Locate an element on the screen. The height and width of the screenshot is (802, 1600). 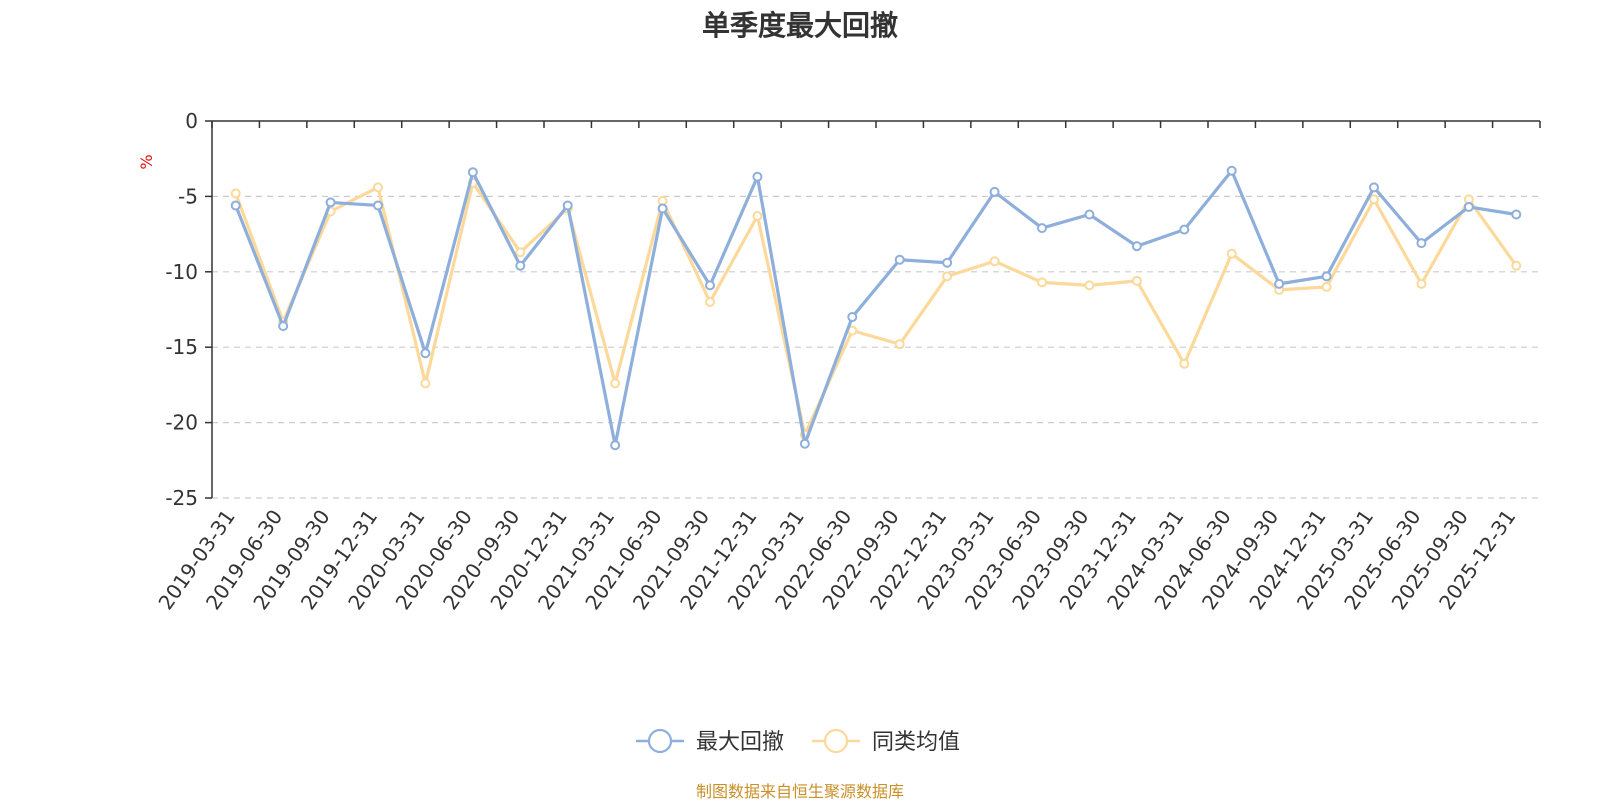
y-tick-label: -15 is located at coordinates (181, 347).